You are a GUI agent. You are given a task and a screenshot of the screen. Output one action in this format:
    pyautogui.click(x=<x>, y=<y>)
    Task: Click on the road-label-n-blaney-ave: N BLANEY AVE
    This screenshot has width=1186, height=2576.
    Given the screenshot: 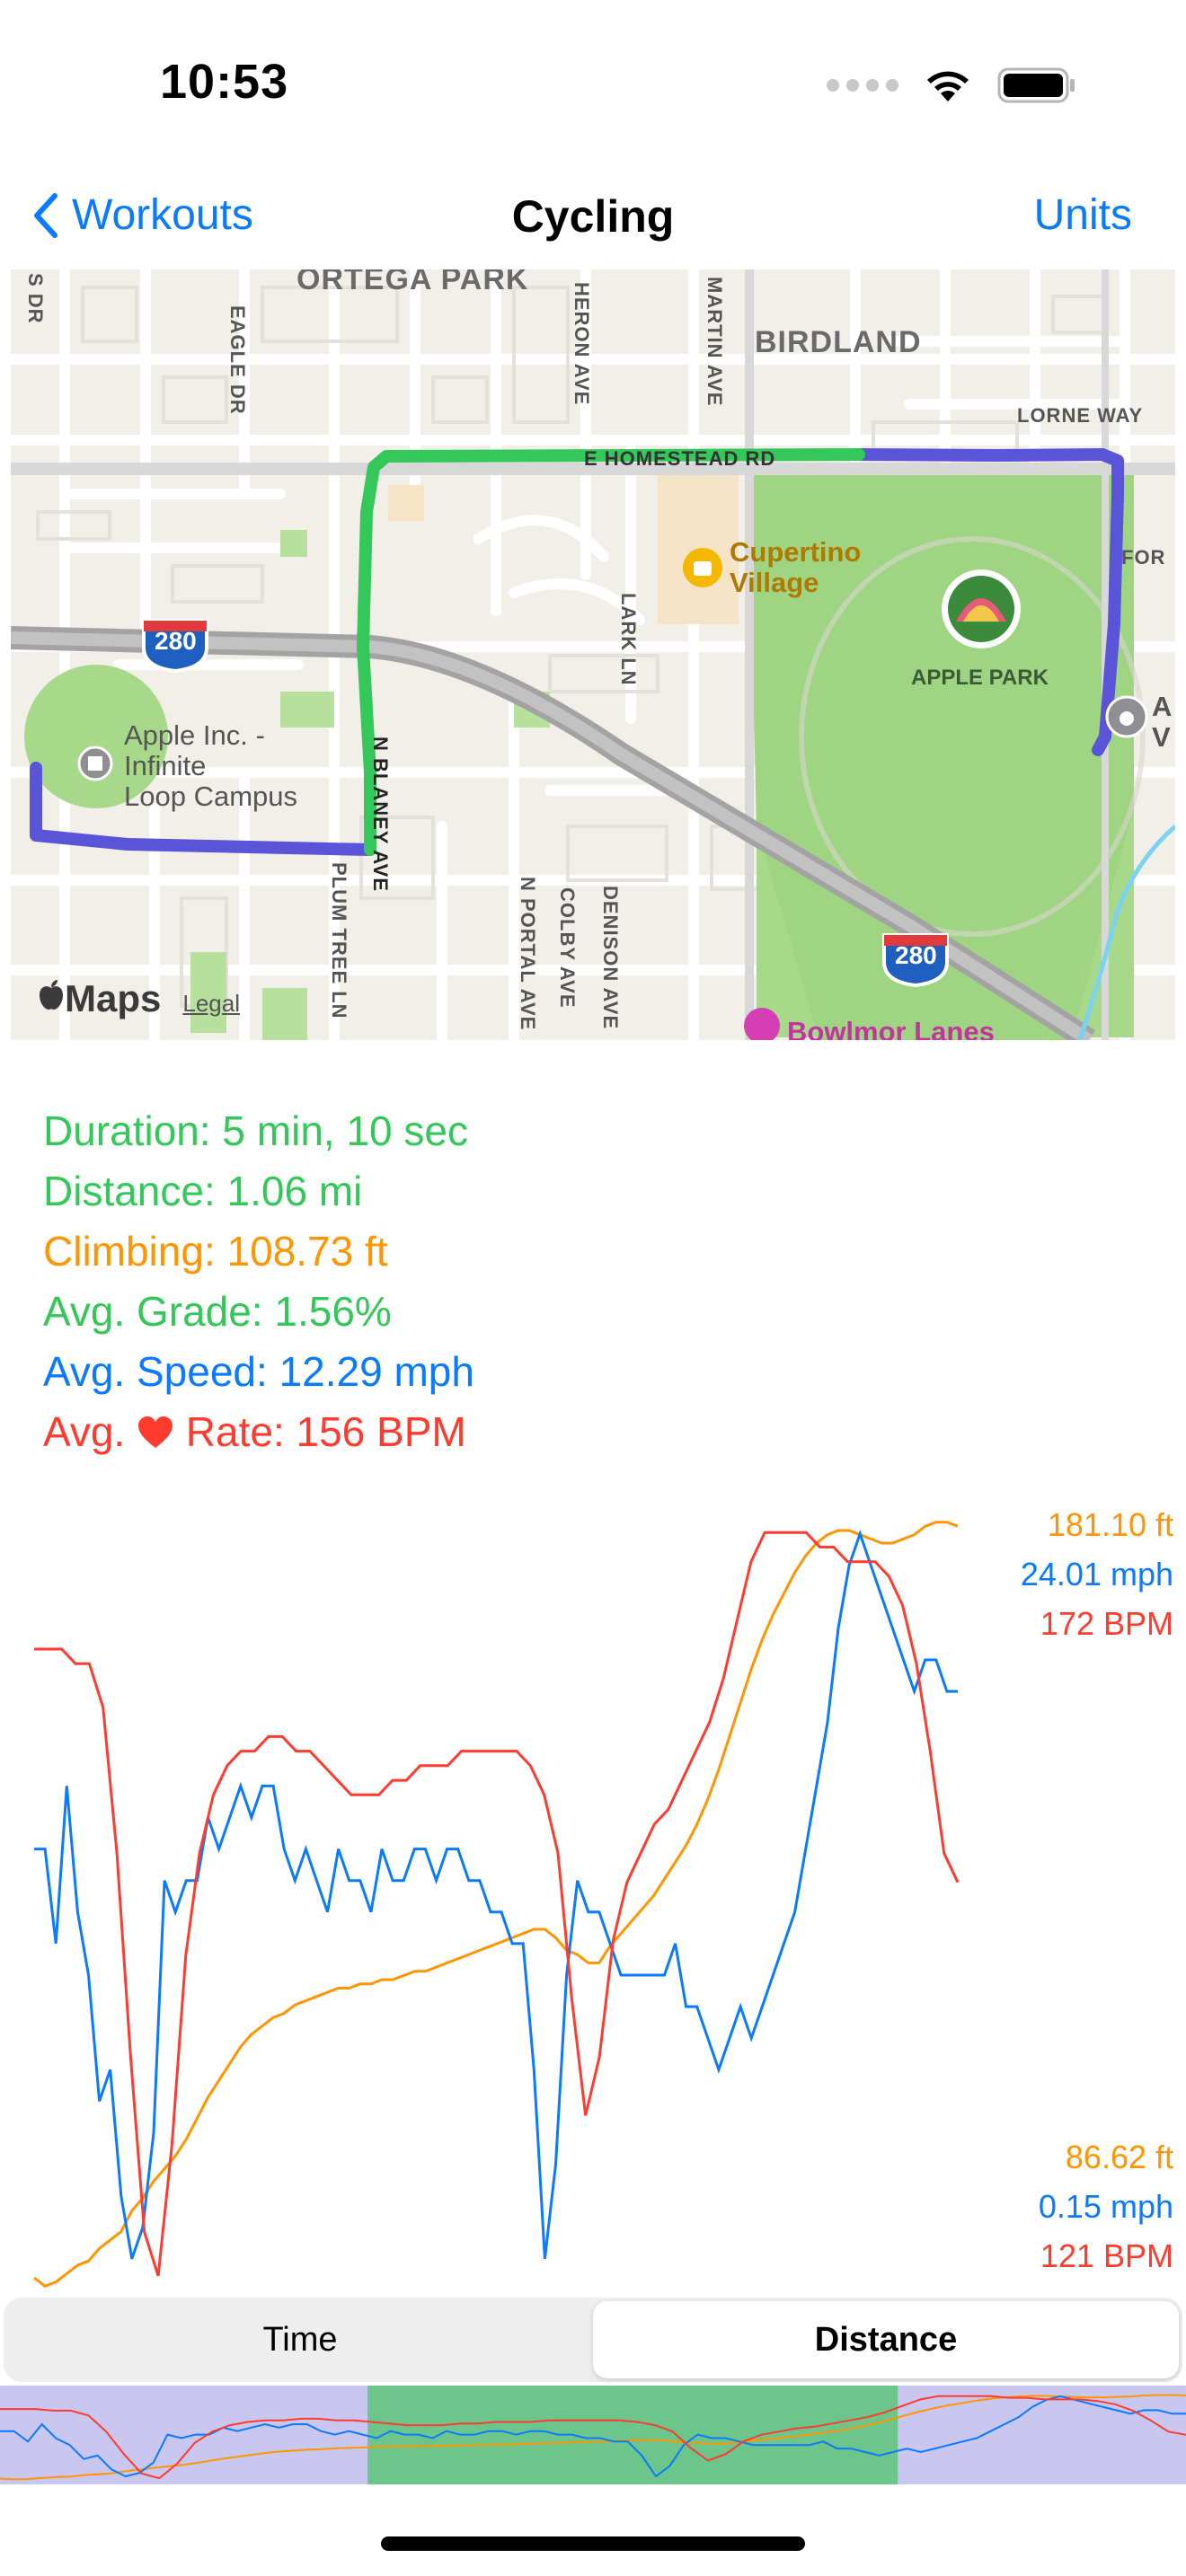 What is the action you would take?
    pyautogui.click(x=380, y=814)
    